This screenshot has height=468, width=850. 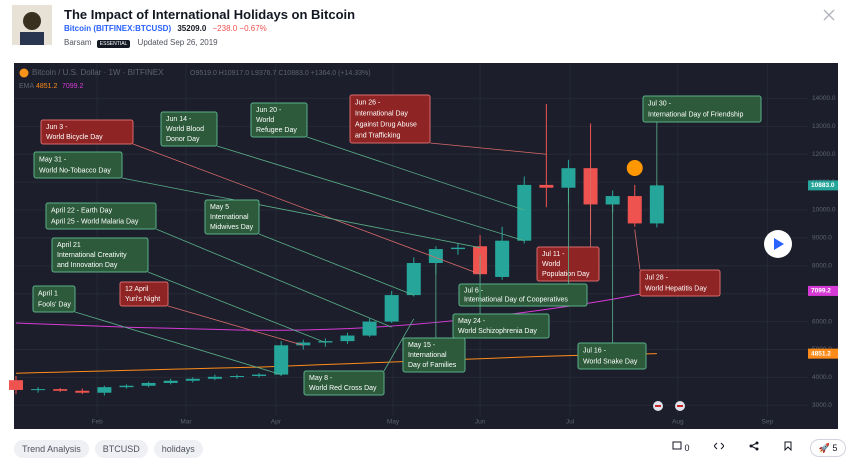 I want to click on boost-count: 5, so click(x=835, y=448).